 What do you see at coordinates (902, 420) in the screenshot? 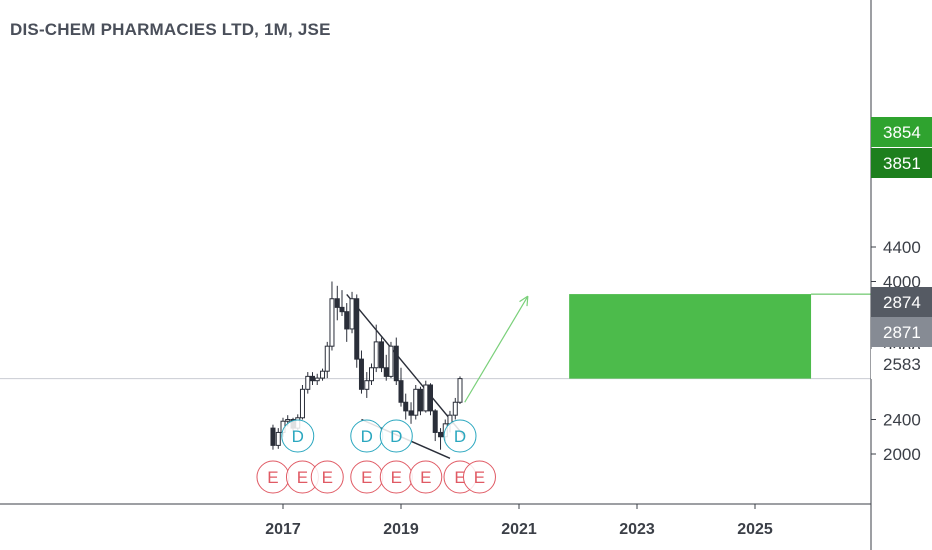
I see `price-tick-label: 2400` at bounding box center [902, 420].